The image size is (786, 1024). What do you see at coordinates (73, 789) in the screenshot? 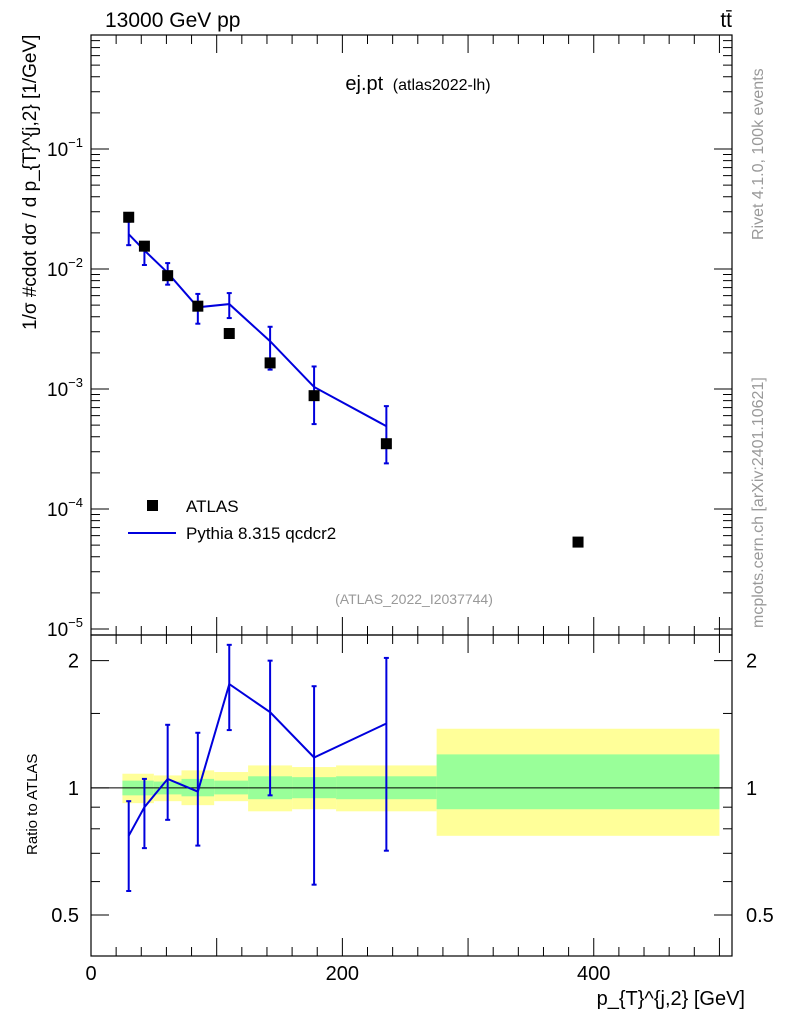
I see `ratio-ytick-label: 1` at bounding box center [73, 789].